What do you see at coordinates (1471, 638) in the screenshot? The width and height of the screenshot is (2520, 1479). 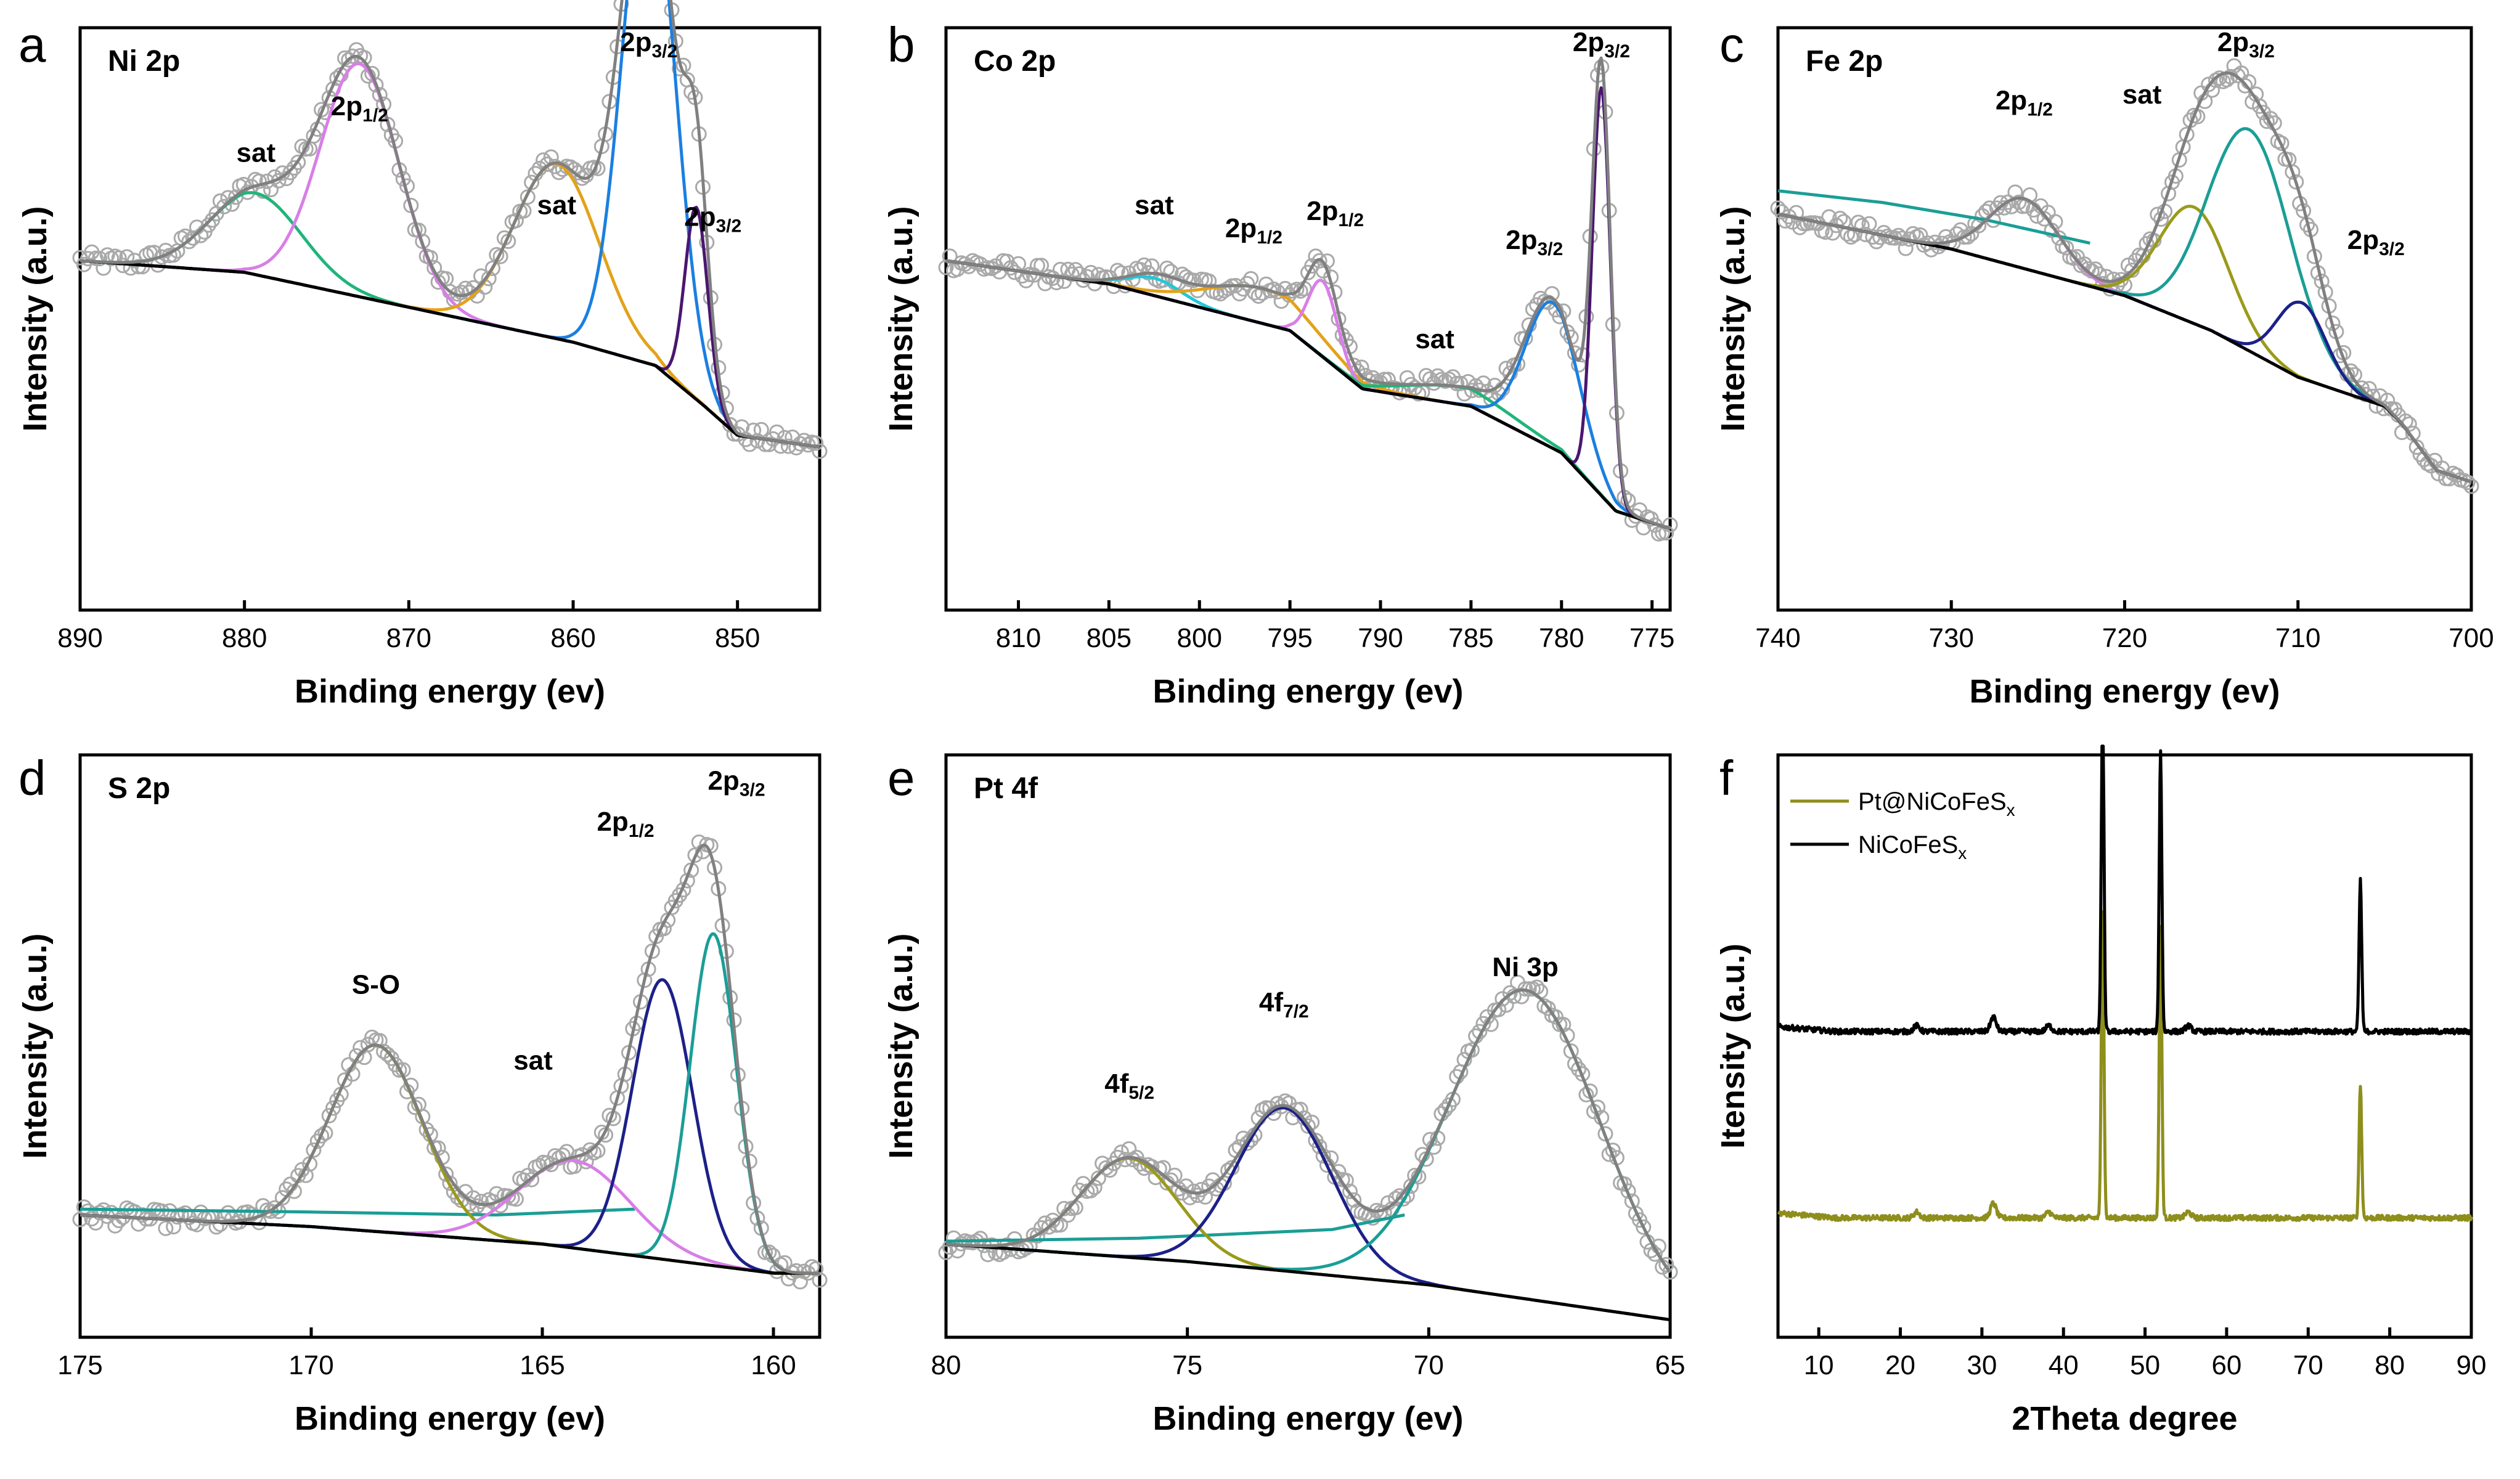 I see `x-tick-label: 785` at bounding box center [1471, 638].